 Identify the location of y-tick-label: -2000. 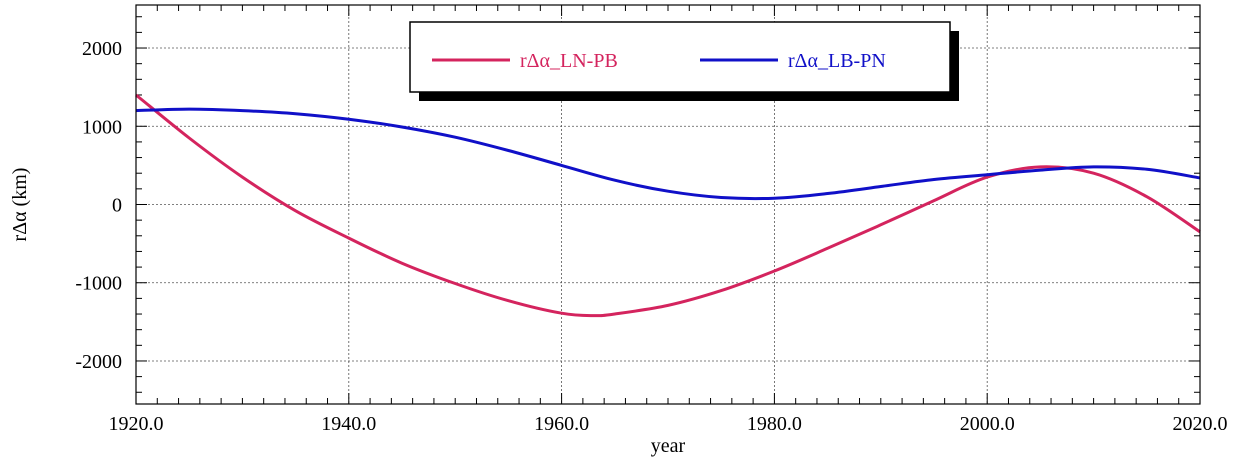
(98, 362).